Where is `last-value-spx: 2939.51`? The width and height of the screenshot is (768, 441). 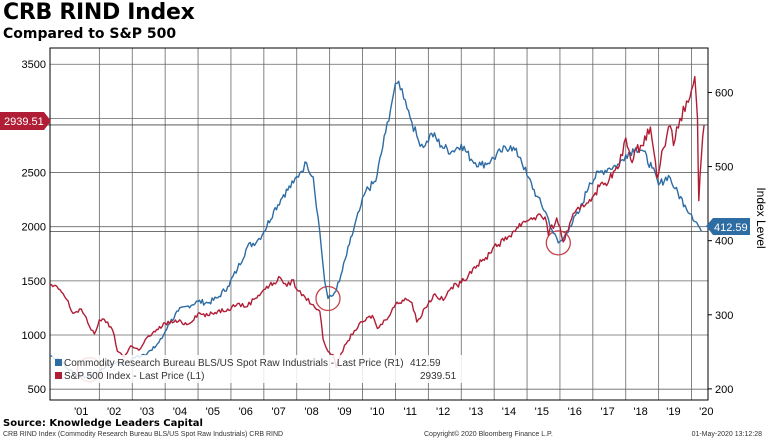 last-value-spx: 2939.51 is located at coordinates (24, 122).